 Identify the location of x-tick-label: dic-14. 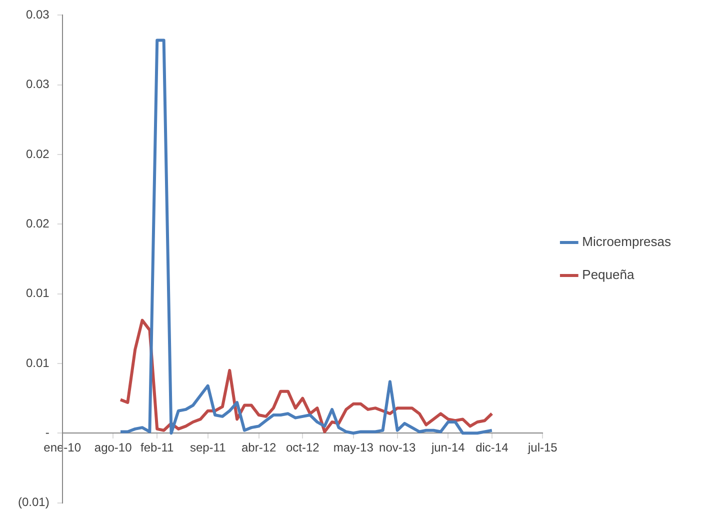
(492, 447).